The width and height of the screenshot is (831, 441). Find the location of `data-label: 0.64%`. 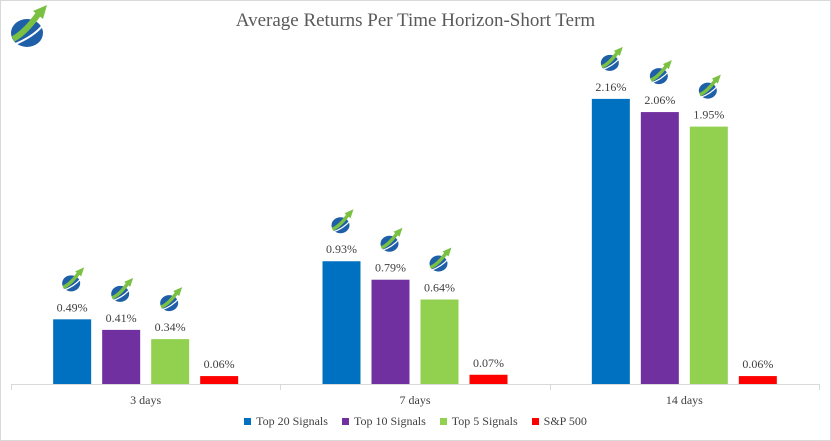

data-label: 0.64% is located at coordinates (439, 288).